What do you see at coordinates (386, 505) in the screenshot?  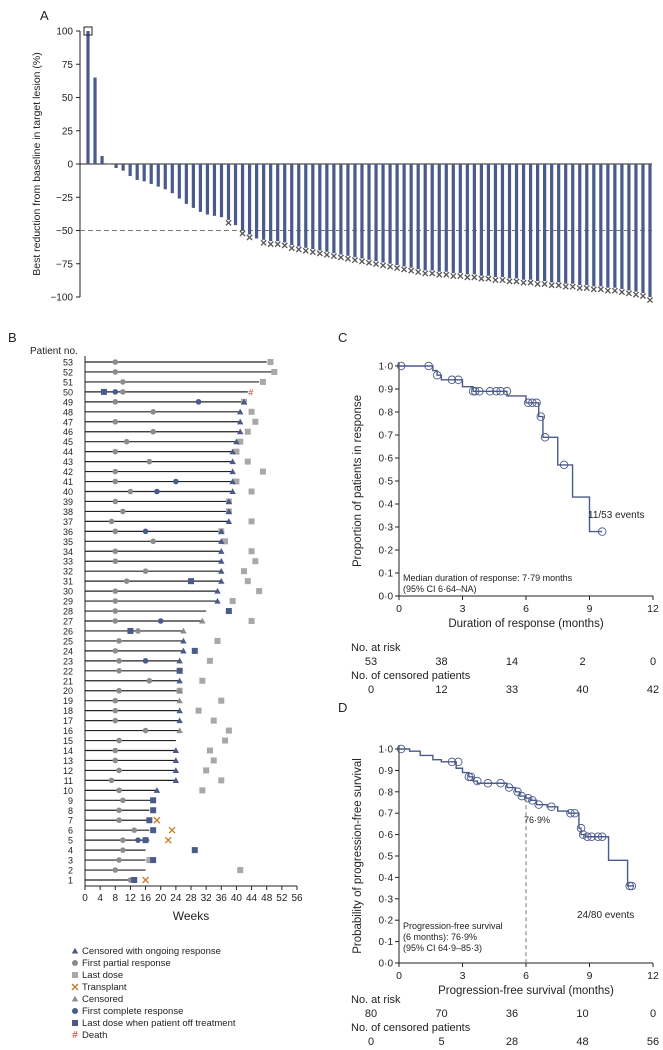 I see `y-tick-label: 0·4` at bounding box center [386, 505].